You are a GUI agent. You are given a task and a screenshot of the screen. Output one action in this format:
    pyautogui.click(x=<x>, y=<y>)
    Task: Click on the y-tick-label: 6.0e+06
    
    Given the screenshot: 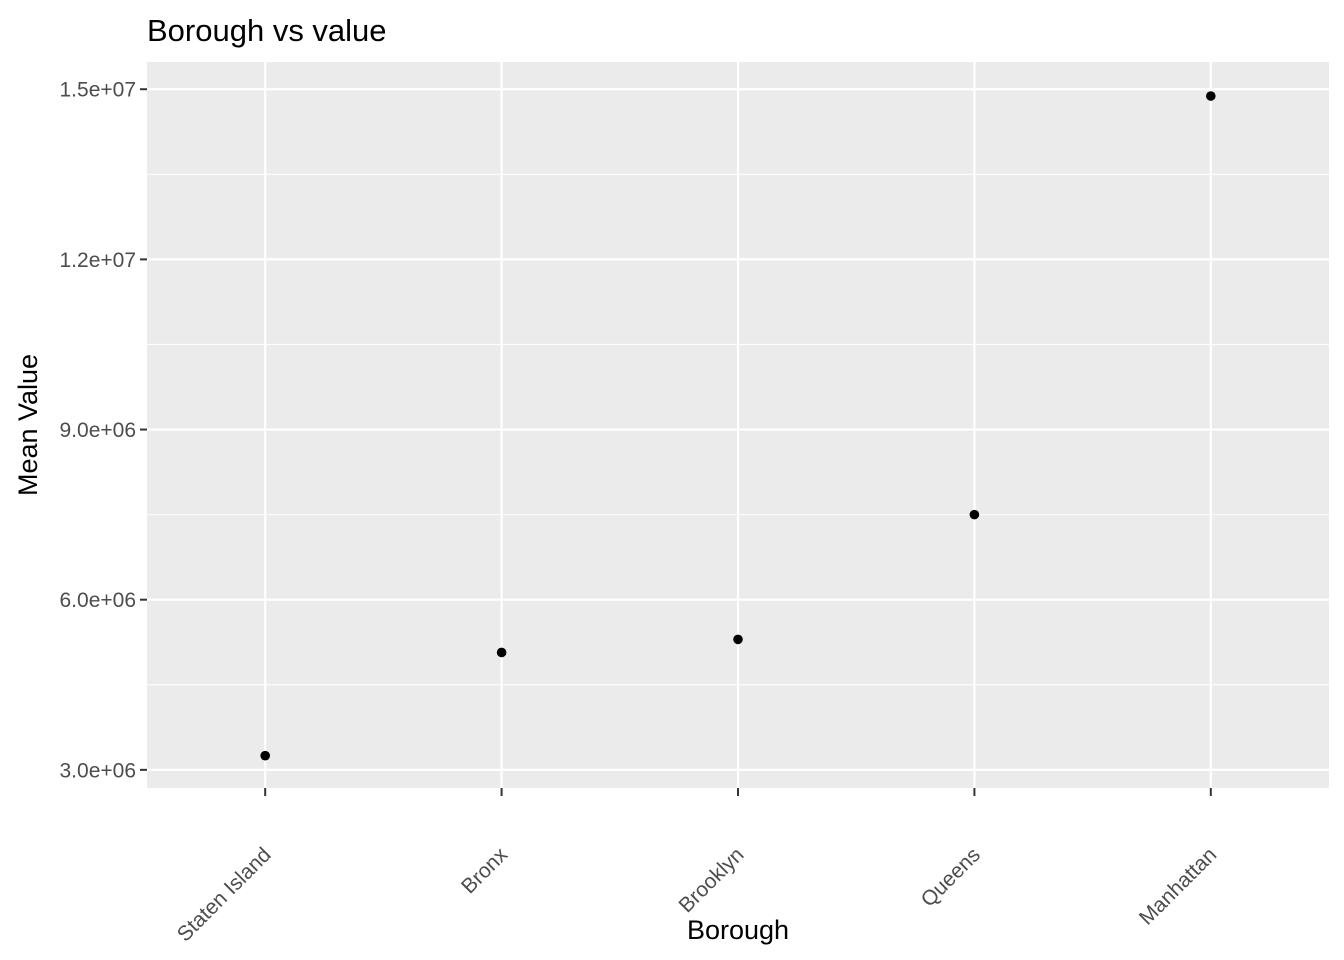 What is the action you would take?
    pyautogui.click(x=98, y=600)
    